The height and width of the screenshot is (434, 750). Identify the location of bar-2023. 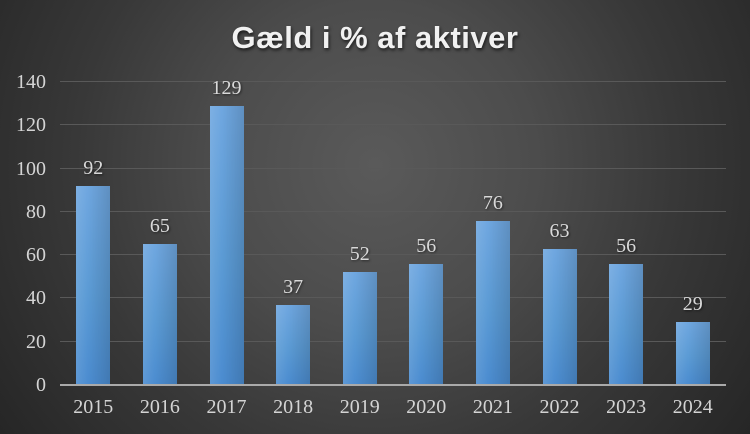
(626, 324).